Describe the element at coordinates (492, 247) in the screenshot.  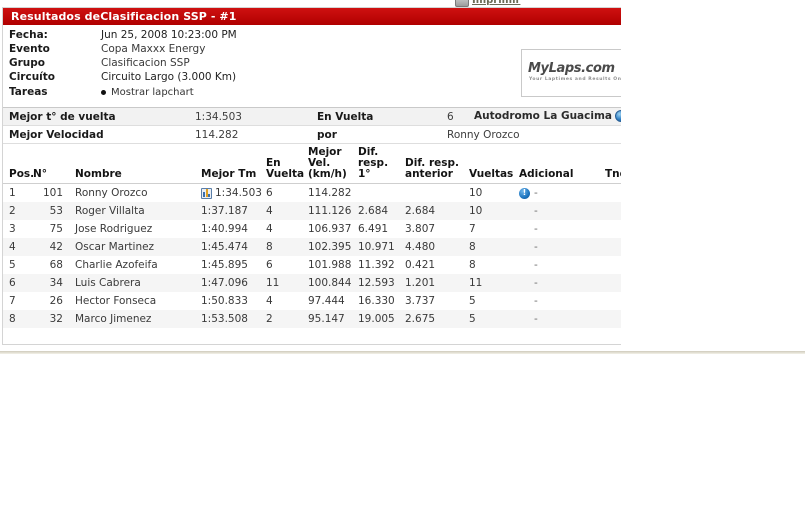
I see `cell-laps: 8` at that location.